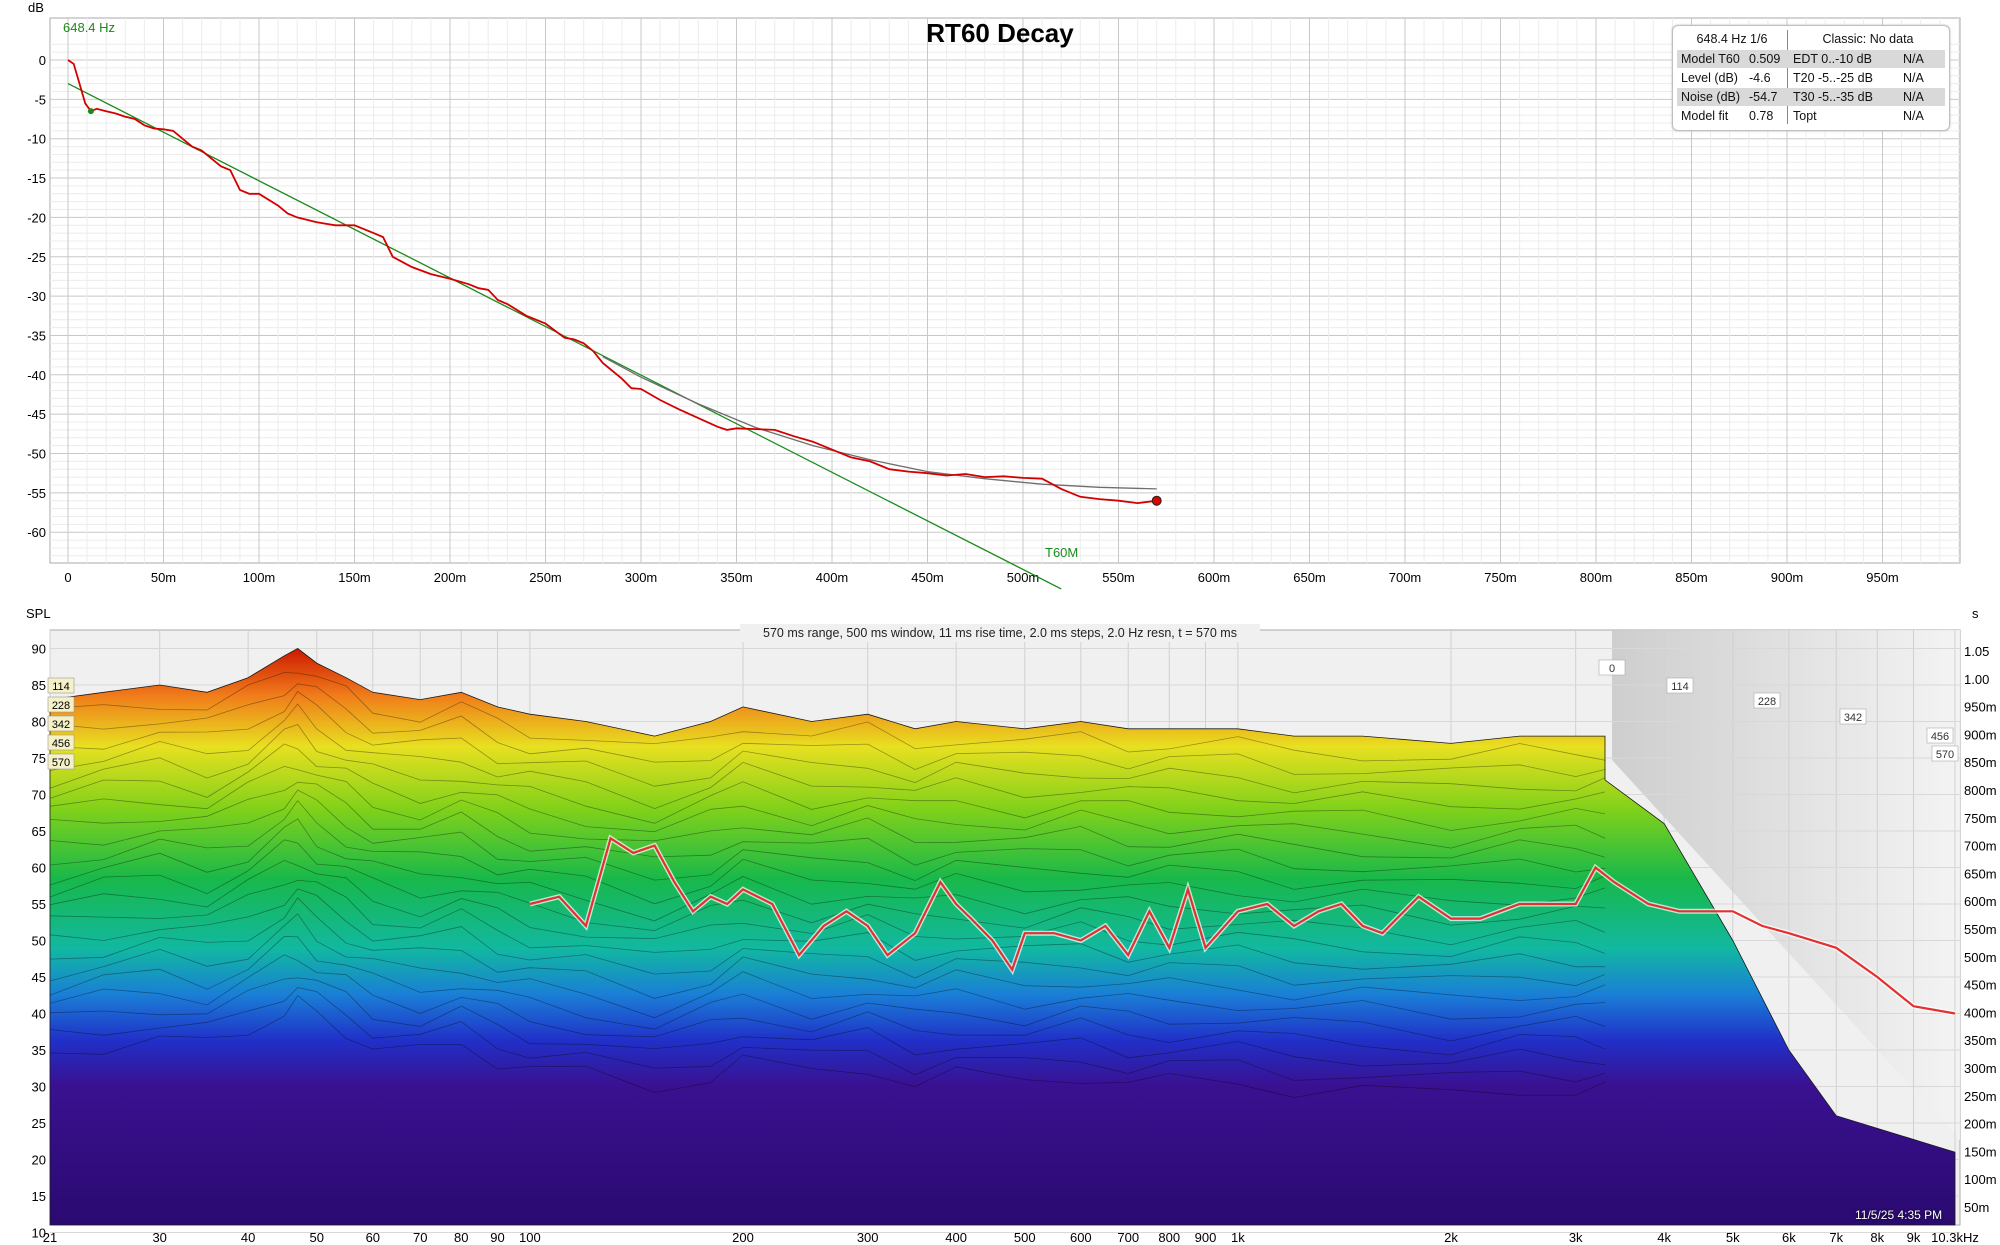  Describe the element at coordinates (1914, 1237) in the screenshot. I see `x-tick-label: 9k` at that location.